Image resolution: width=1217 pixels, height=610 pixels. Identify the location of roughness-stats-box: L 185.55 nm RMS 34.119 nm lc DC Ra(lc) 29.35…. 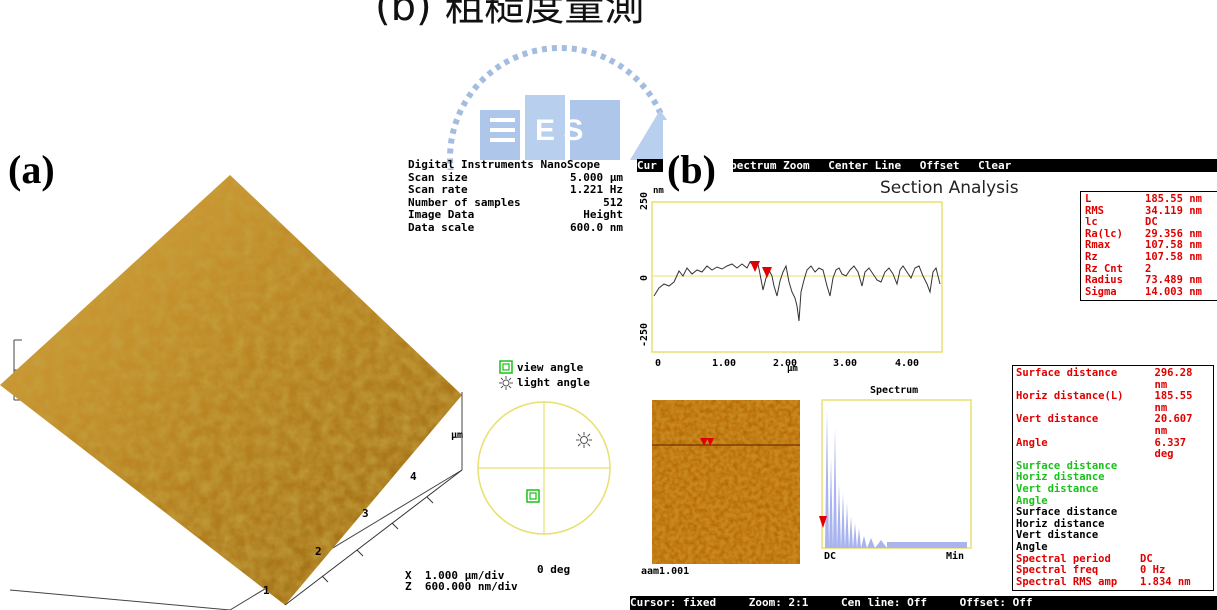
(1148, 246).